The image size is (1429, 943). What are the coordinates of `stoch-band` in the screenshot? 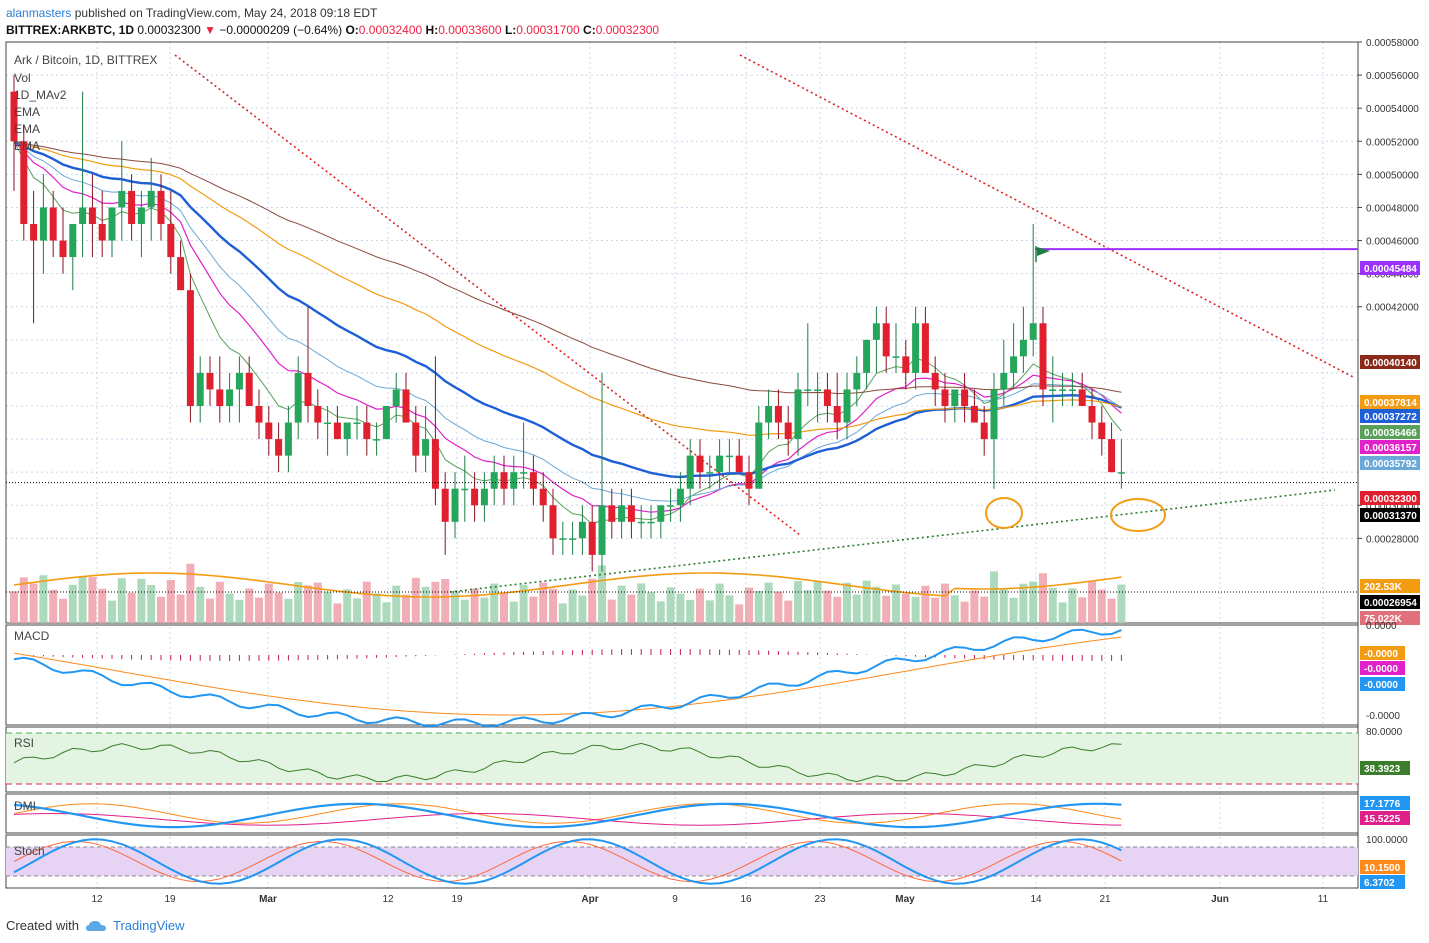 It's located at (682, 861).